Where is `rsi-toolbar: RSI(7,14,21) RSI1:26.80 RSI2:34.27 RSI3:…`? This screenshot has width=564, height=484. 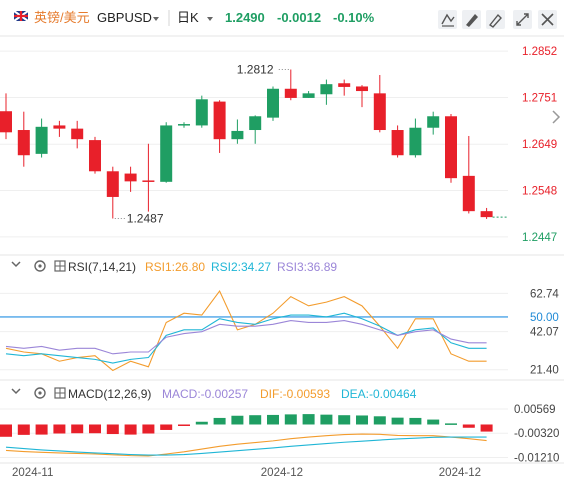 rsi-toolbar: RSI(7,14,21) RSI1:26.80 RSI2:34.27 RSI3:… is located at coordinates (174, 267).